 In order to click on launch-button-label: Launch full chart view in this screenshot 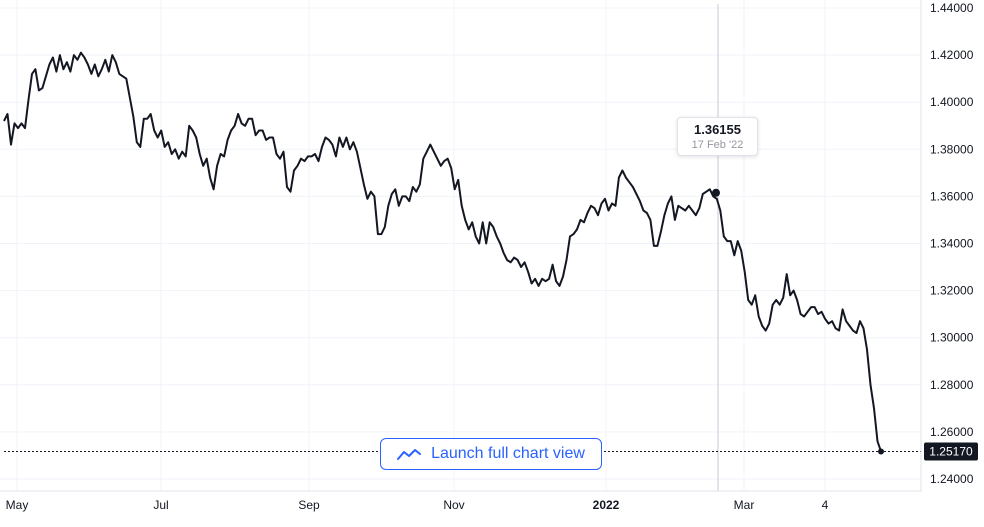, I will do `click(508, 453)`.